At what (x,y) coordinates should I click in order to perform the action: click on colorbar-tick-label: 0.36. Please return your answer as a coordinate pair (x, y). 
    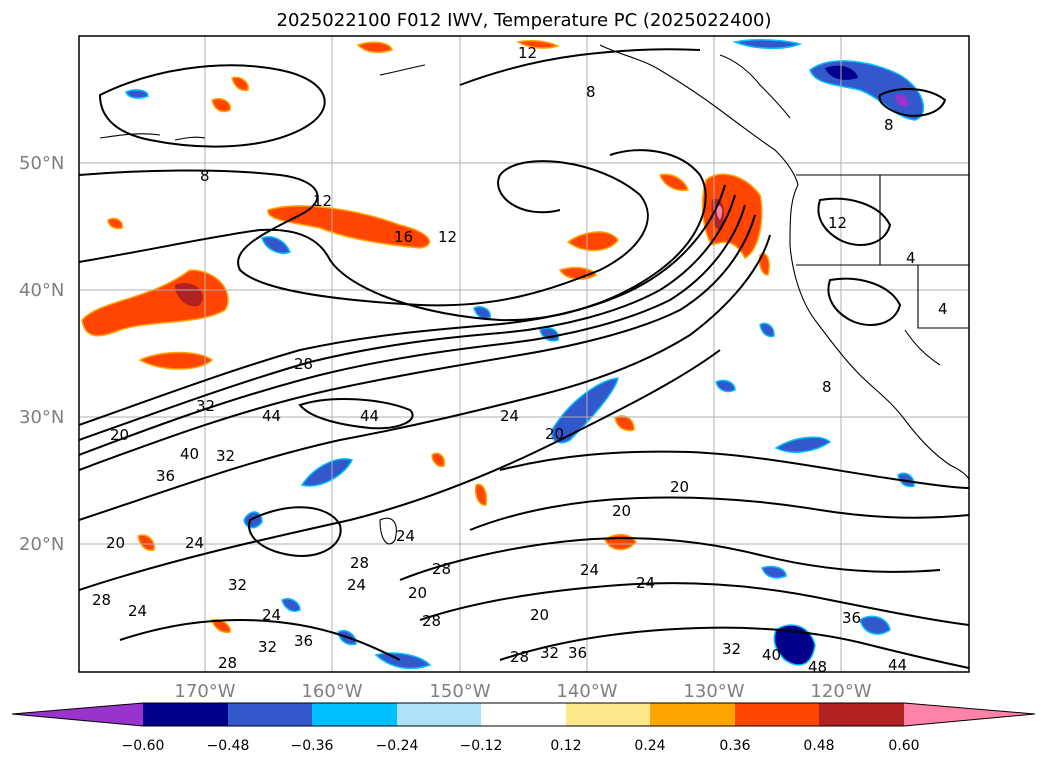
    Looking at the image, I should click on (734, 746).